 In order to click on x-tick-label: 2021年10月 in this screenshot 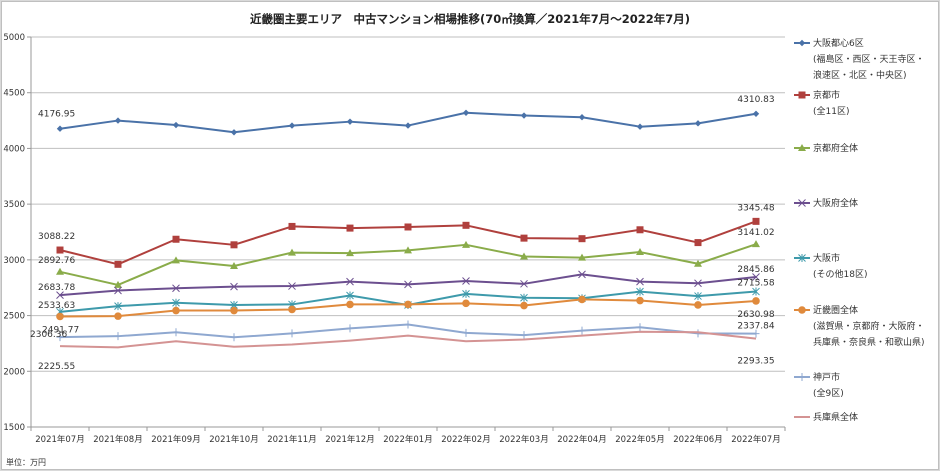, I will do `click(233, 439)`.